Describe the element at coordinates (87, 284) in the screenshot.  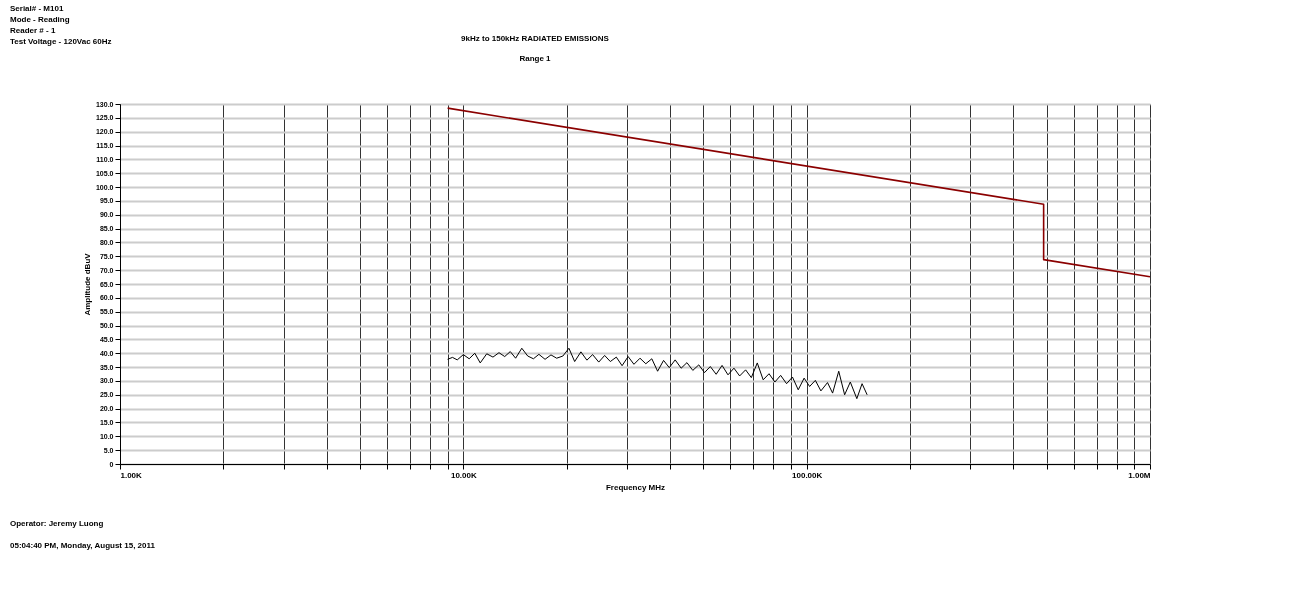
I see `y-axis-title: Amplitude dBuV` at that location.